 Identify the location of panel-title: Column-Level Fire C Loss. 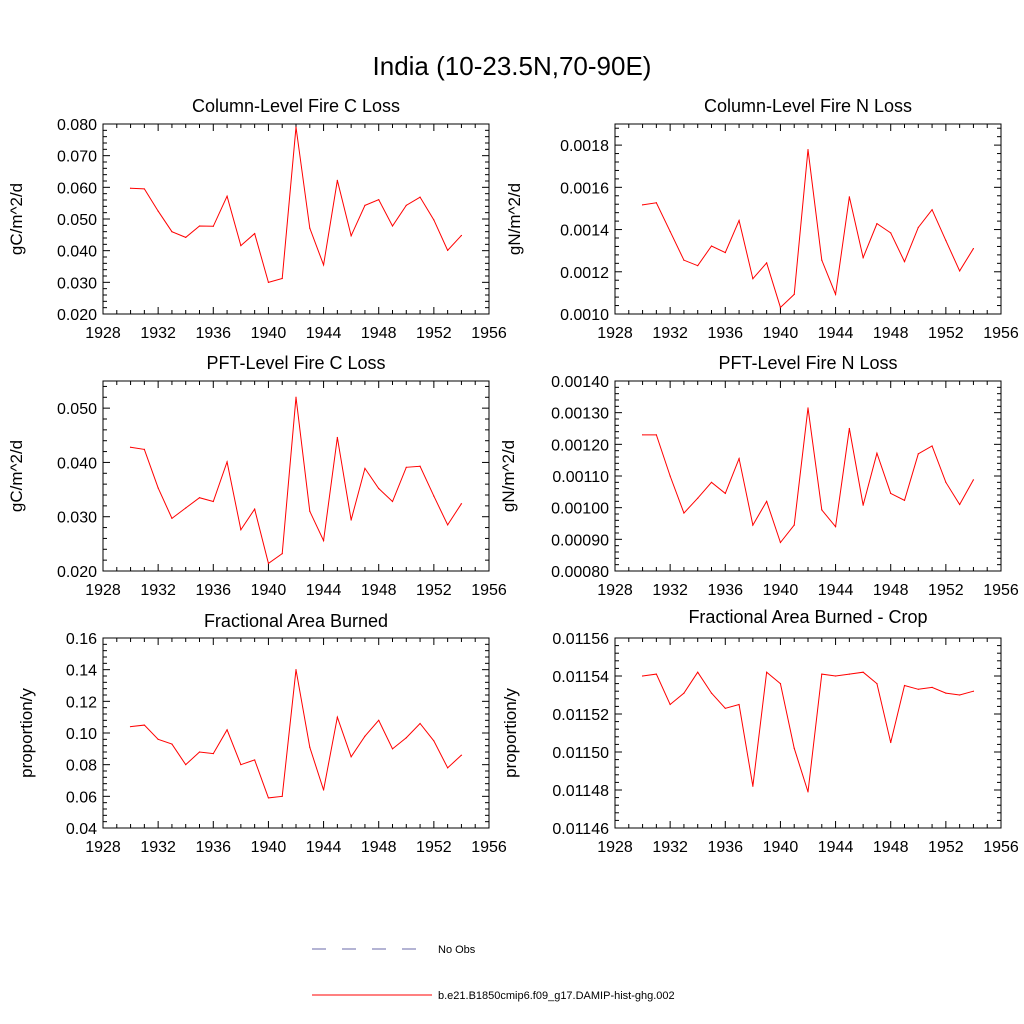
(296, 106).